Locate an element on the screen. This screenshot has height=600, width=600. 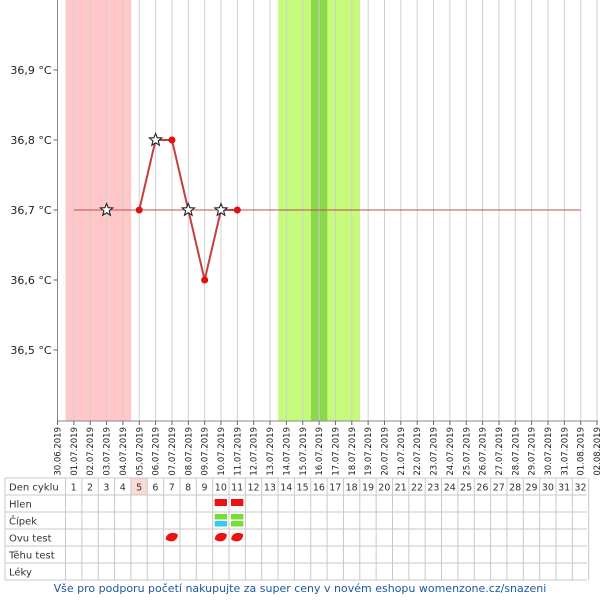
x-tick-label: 02.07.2019 is located at coordinates (91, 451).